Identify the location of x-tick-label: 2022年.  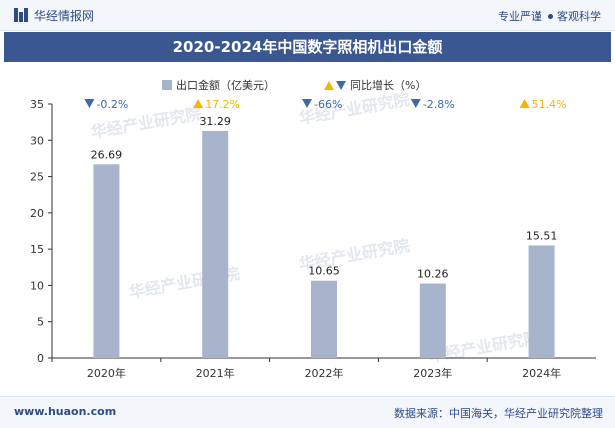
(324, 373).